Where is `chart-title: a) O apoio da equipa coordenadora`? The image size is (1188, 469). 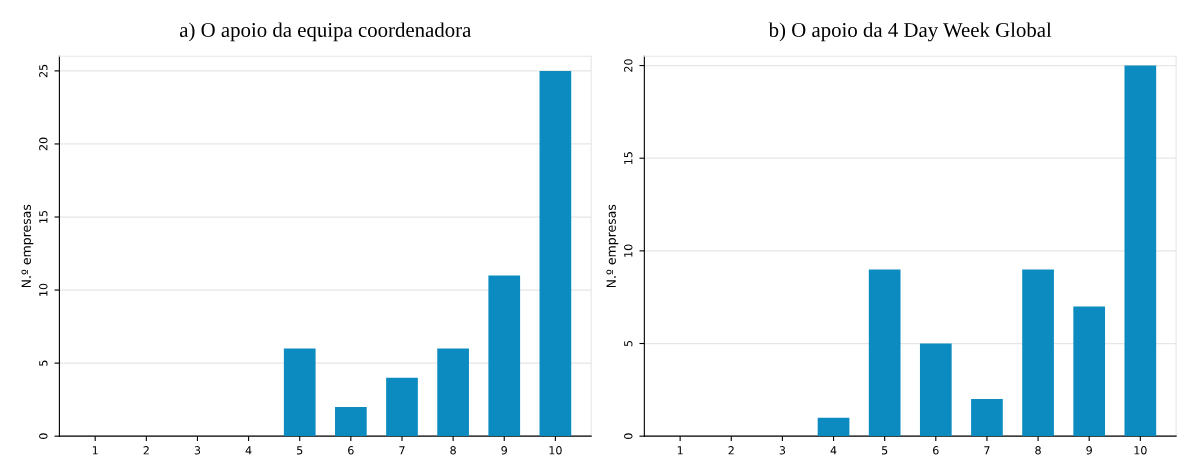 chart-title: a) O apoio da equipa coordenadora is located at coordinates (325, 32).